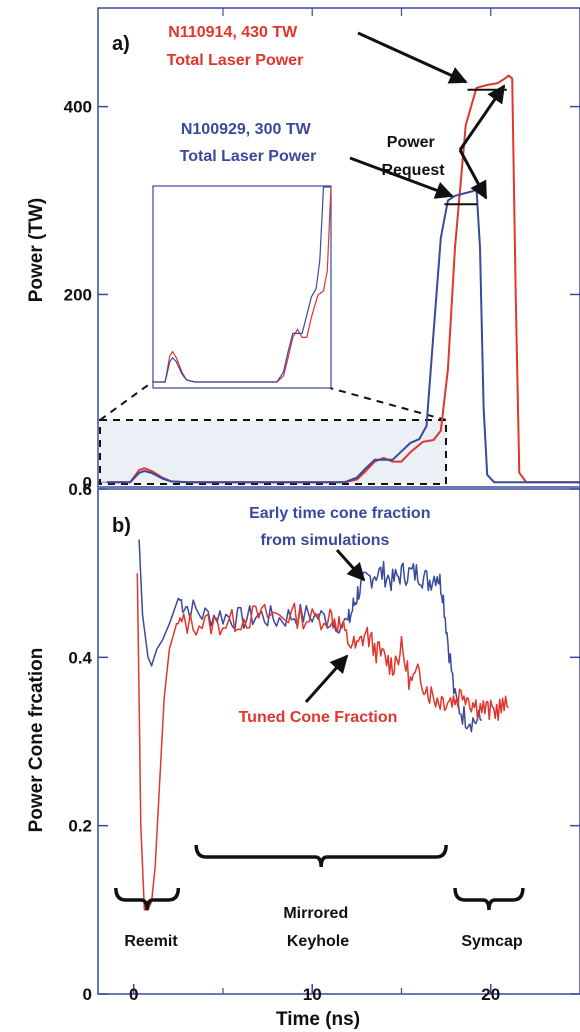 The height and width of the screenshot is (1032, 580). I want to click on panel-b-x-ticks, so click(312, 989).